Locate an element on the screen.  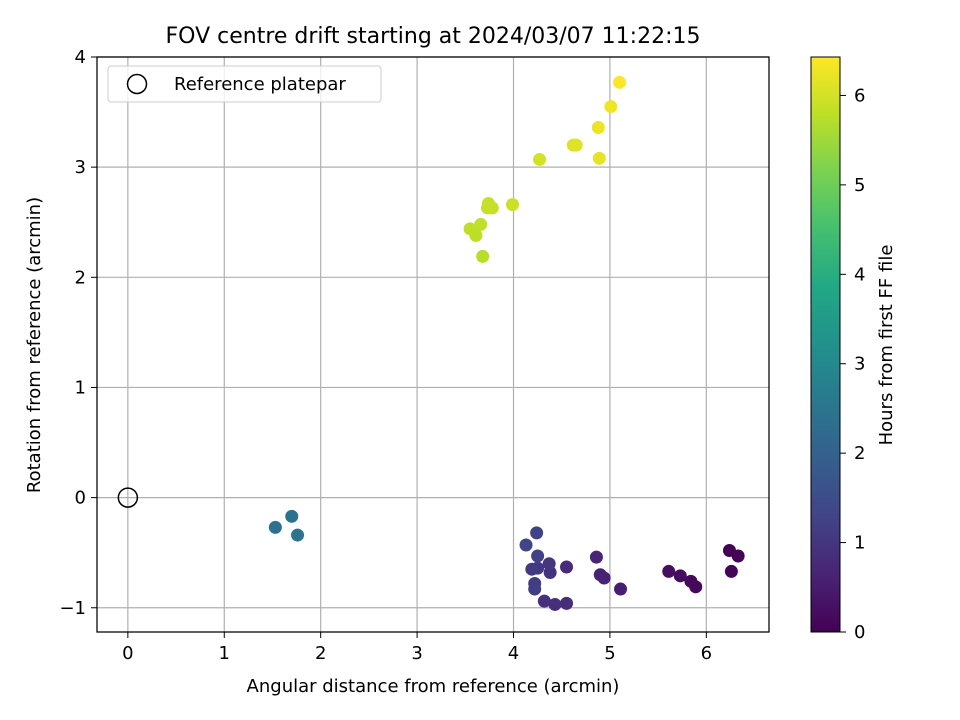
colorbar-tick-label: 5 is located at coordinates (859, 185).